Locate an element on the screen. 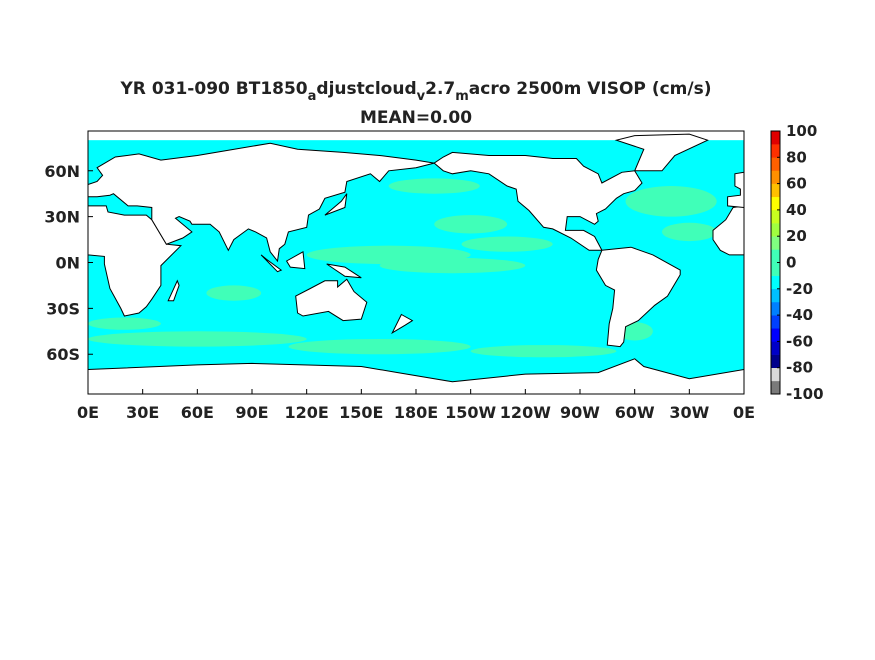  x-tick-label: 150W is located at coordinates (470, 412).